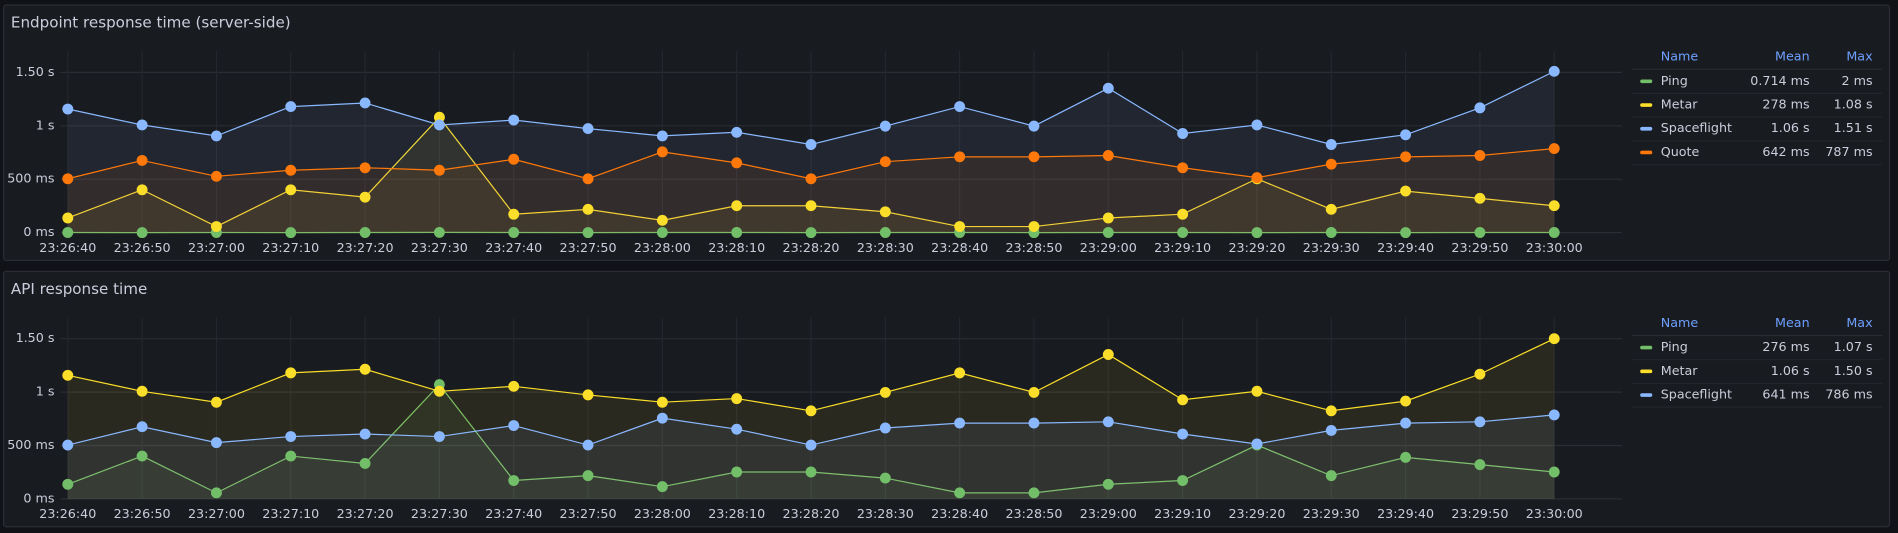 This screenshot has height=533, width=1898. Describe the element at coordinates (1033, 247) in the screenshot. I see `x-tick-label: 23:28:50` at that location.